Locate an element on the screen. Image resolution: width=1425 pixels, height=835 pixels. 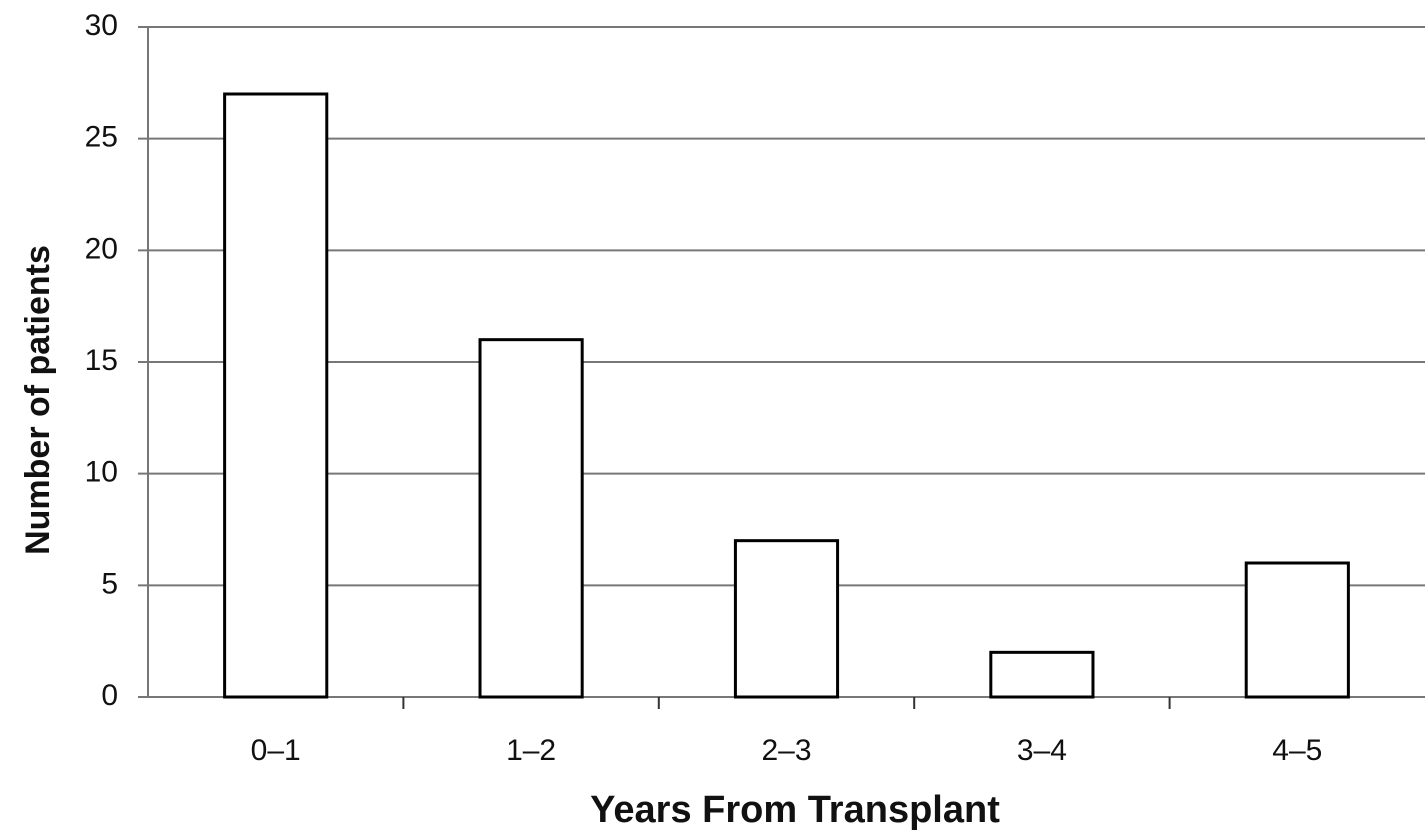
y-tick-label: 0 is located at coordinates (109, 695).